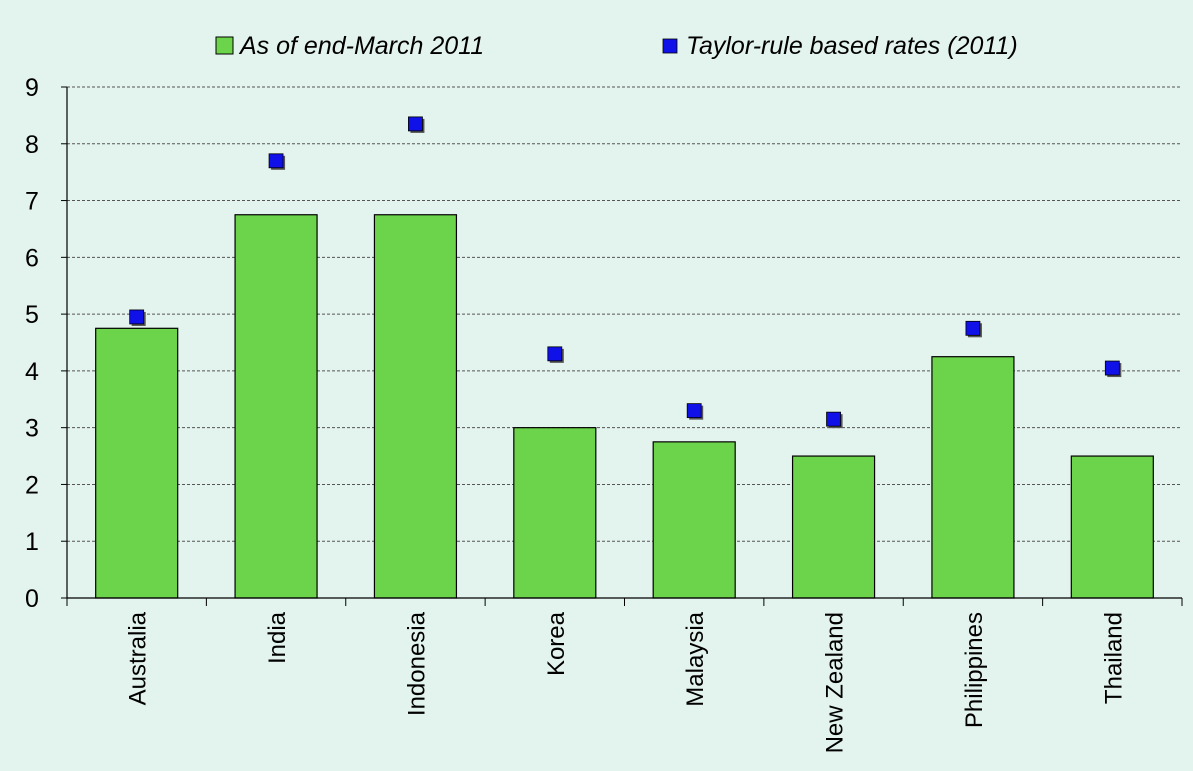  Describe the element at coordinates (32, 315) in the screenshot. I see `y-tick-label: 5` at that location.